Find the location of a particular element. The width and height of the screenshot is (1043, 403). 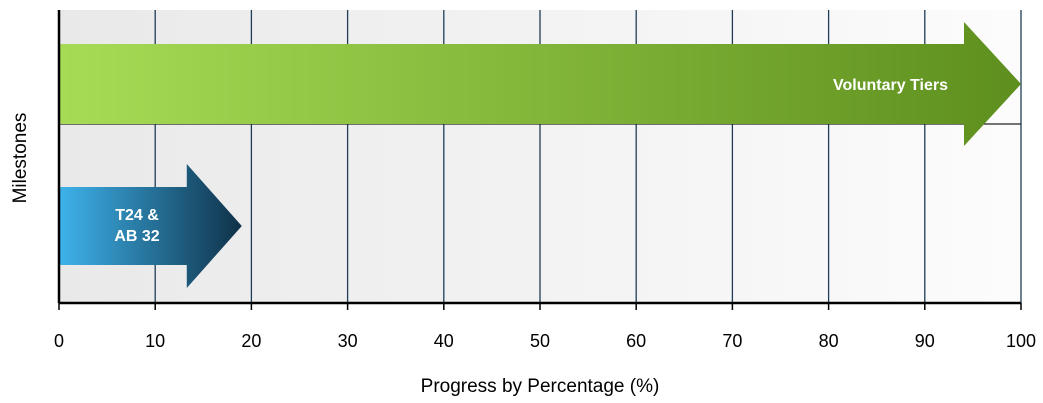

bar-arrow is located at coordinates (150, 226).